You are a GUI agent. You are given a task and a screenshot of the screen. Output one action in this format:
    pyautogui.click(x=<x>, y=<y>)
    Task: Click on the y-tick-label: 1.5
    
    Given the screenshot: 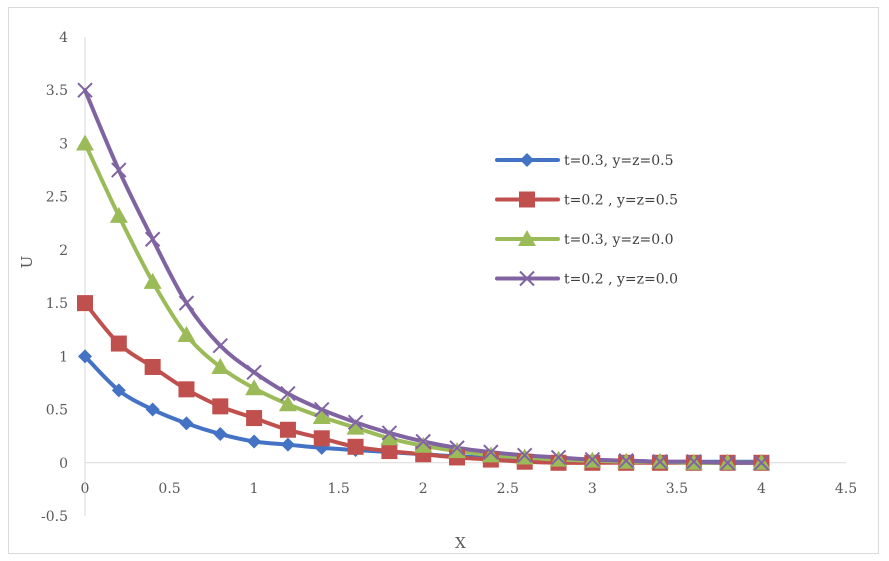 What is the action you would take?
    pyautogui.click(x=57, y=304)
    